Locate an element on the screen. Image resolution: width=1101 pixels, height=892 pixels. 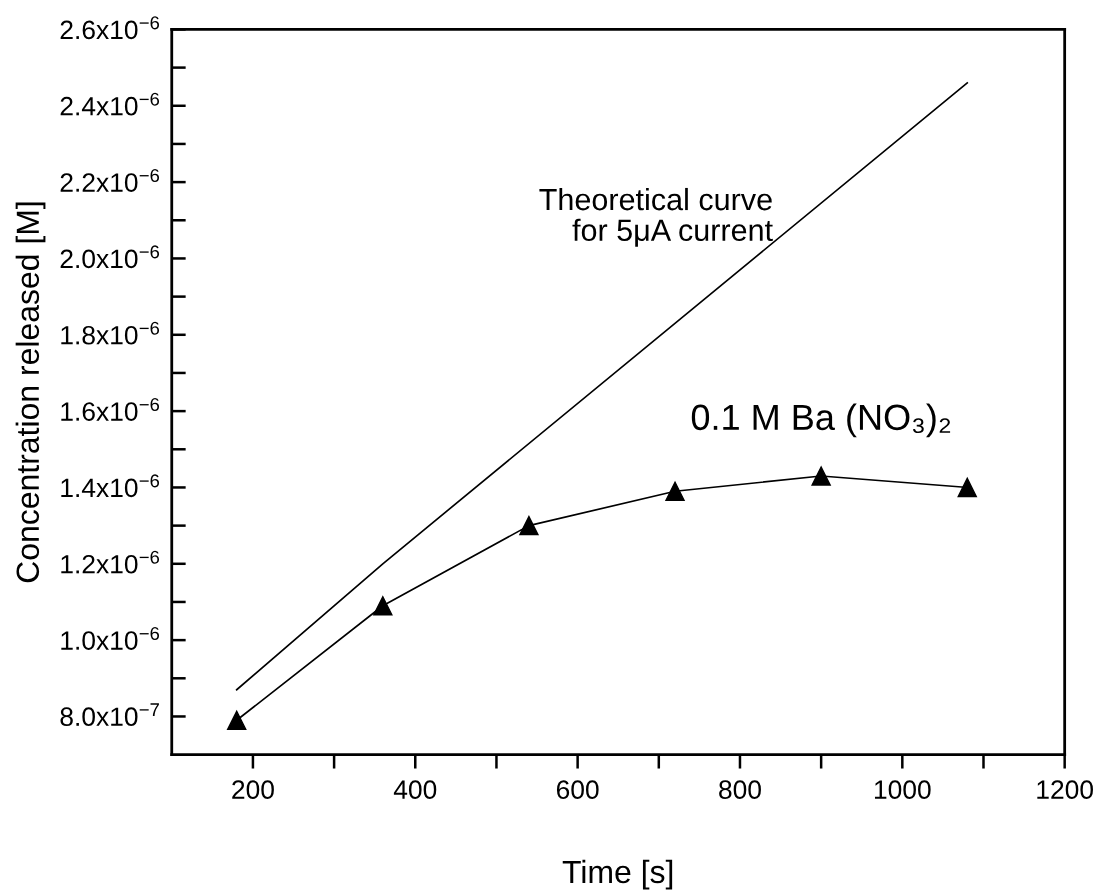
y-tick-label: 1.2x10$^{−6}$ is located at coordinates (110, 562).